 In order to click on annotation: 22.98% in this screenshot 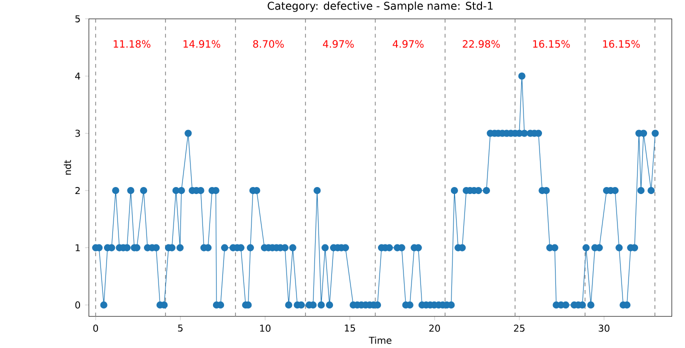, I will do `click(481, 44)`.